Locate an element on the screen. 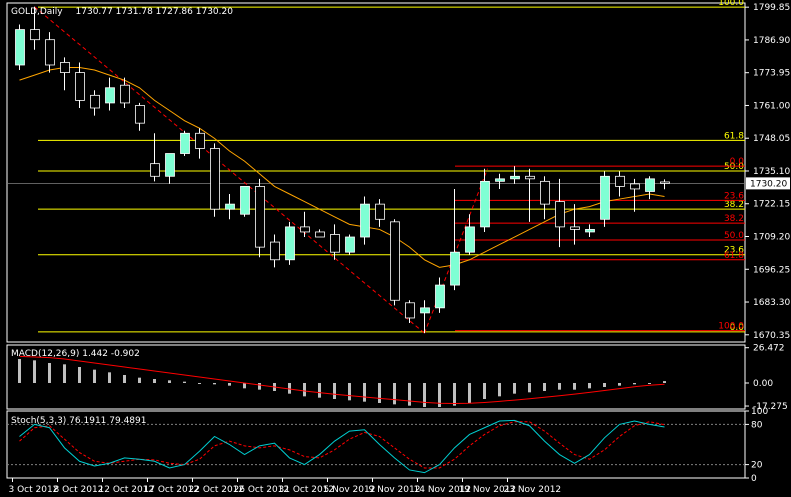 This screenshot has width=791, height=497. date-tick-label: 12 Oct 2012 is located at coordinates (127, 490).